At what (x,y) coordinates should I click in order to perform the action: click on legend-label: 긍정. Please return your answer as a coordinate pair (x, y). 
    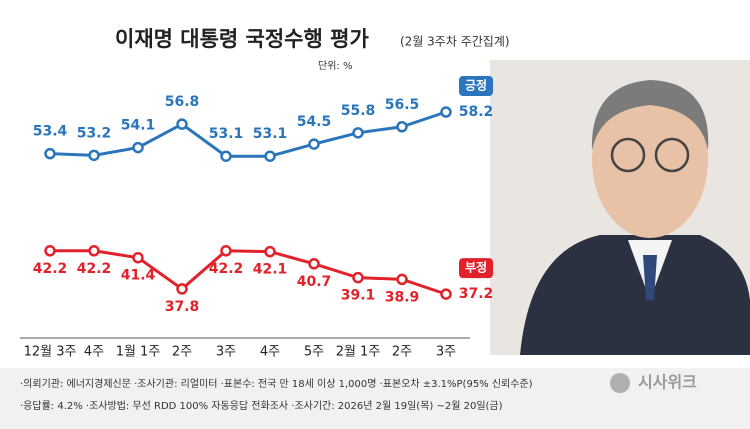
    Looking at the image, I should click on (476, 85).